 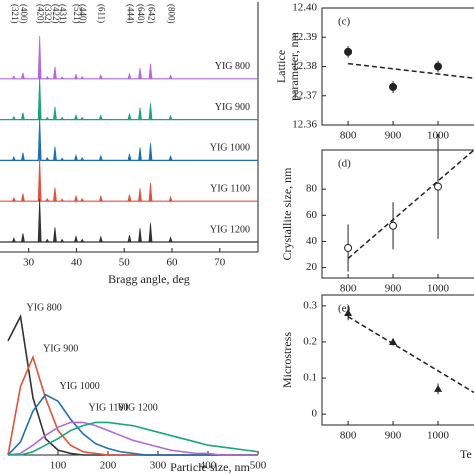 I want to click on x-axis-label: Particle size, nm, so click(x=210, y=467).